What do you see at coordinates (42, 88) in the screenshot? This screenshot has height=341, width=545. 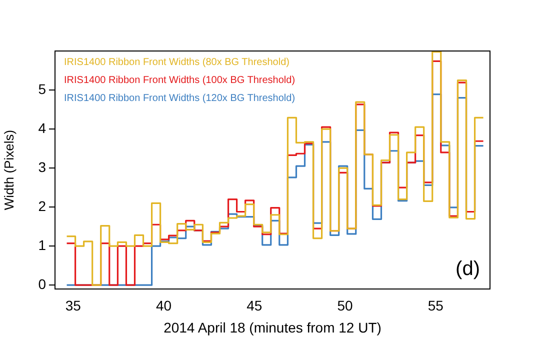 I see `y-tick-label: 5` at bounding box center [42, 88].